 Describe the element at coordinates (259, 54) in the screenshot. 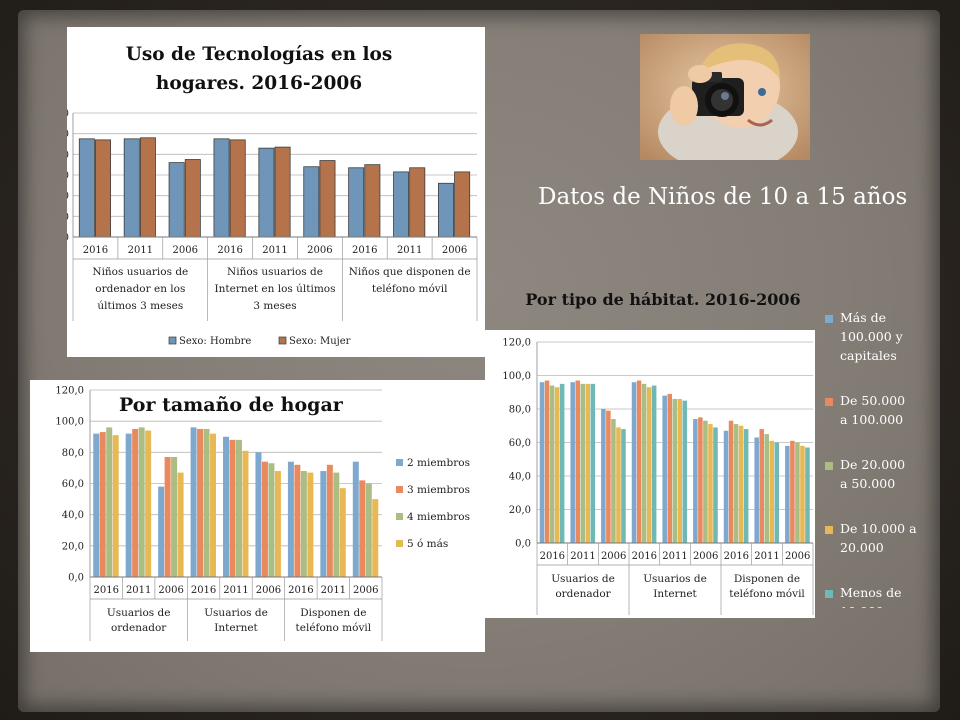

I see `chart1-title-line: Uso de Tecnologías en los` at that location.